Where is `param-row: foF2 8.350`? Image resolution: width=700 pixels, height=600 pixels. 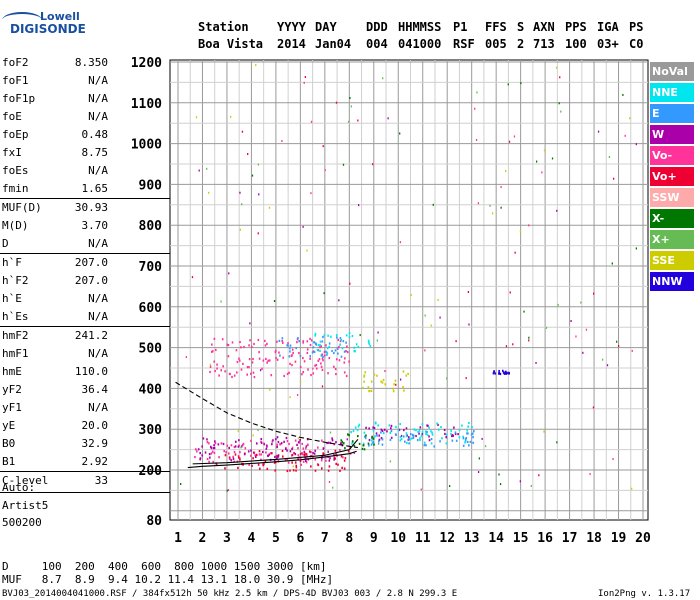 param-row: foF2 8.350 is located at coordinates (85, 63).